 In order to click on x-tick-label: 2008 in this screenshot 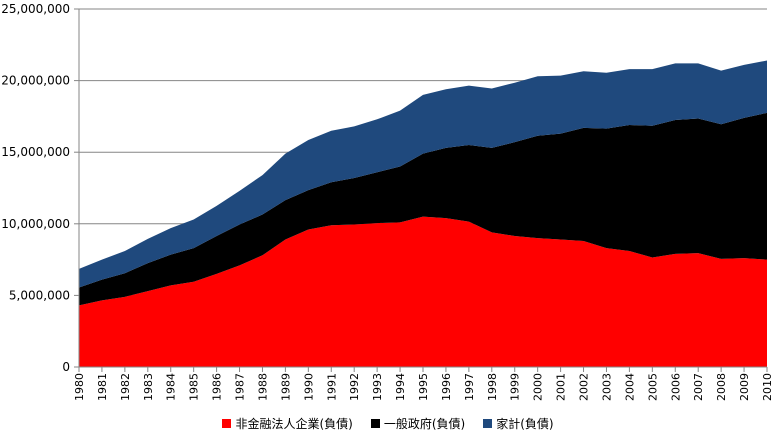, I will do `click(721, 387)`.